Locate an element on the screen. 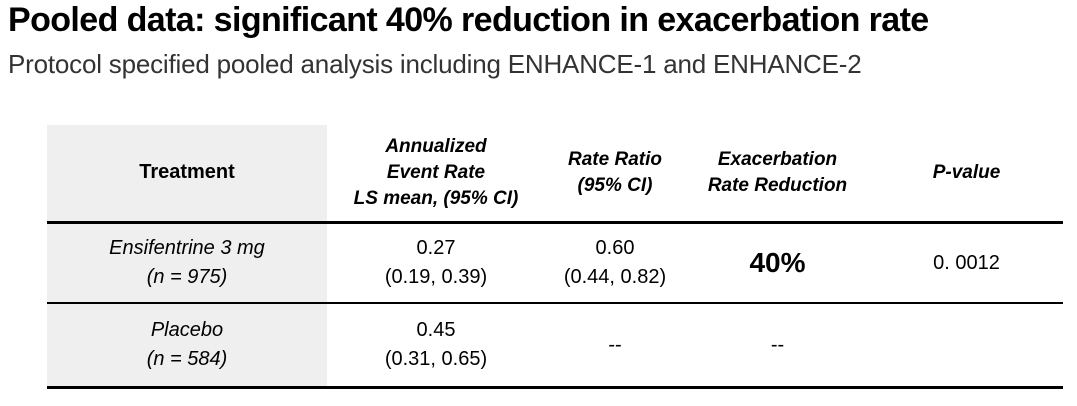  column-header-exacerbation-rate-reduction: Exacerbation Rate Reduction is located at coordinates (777, 172).